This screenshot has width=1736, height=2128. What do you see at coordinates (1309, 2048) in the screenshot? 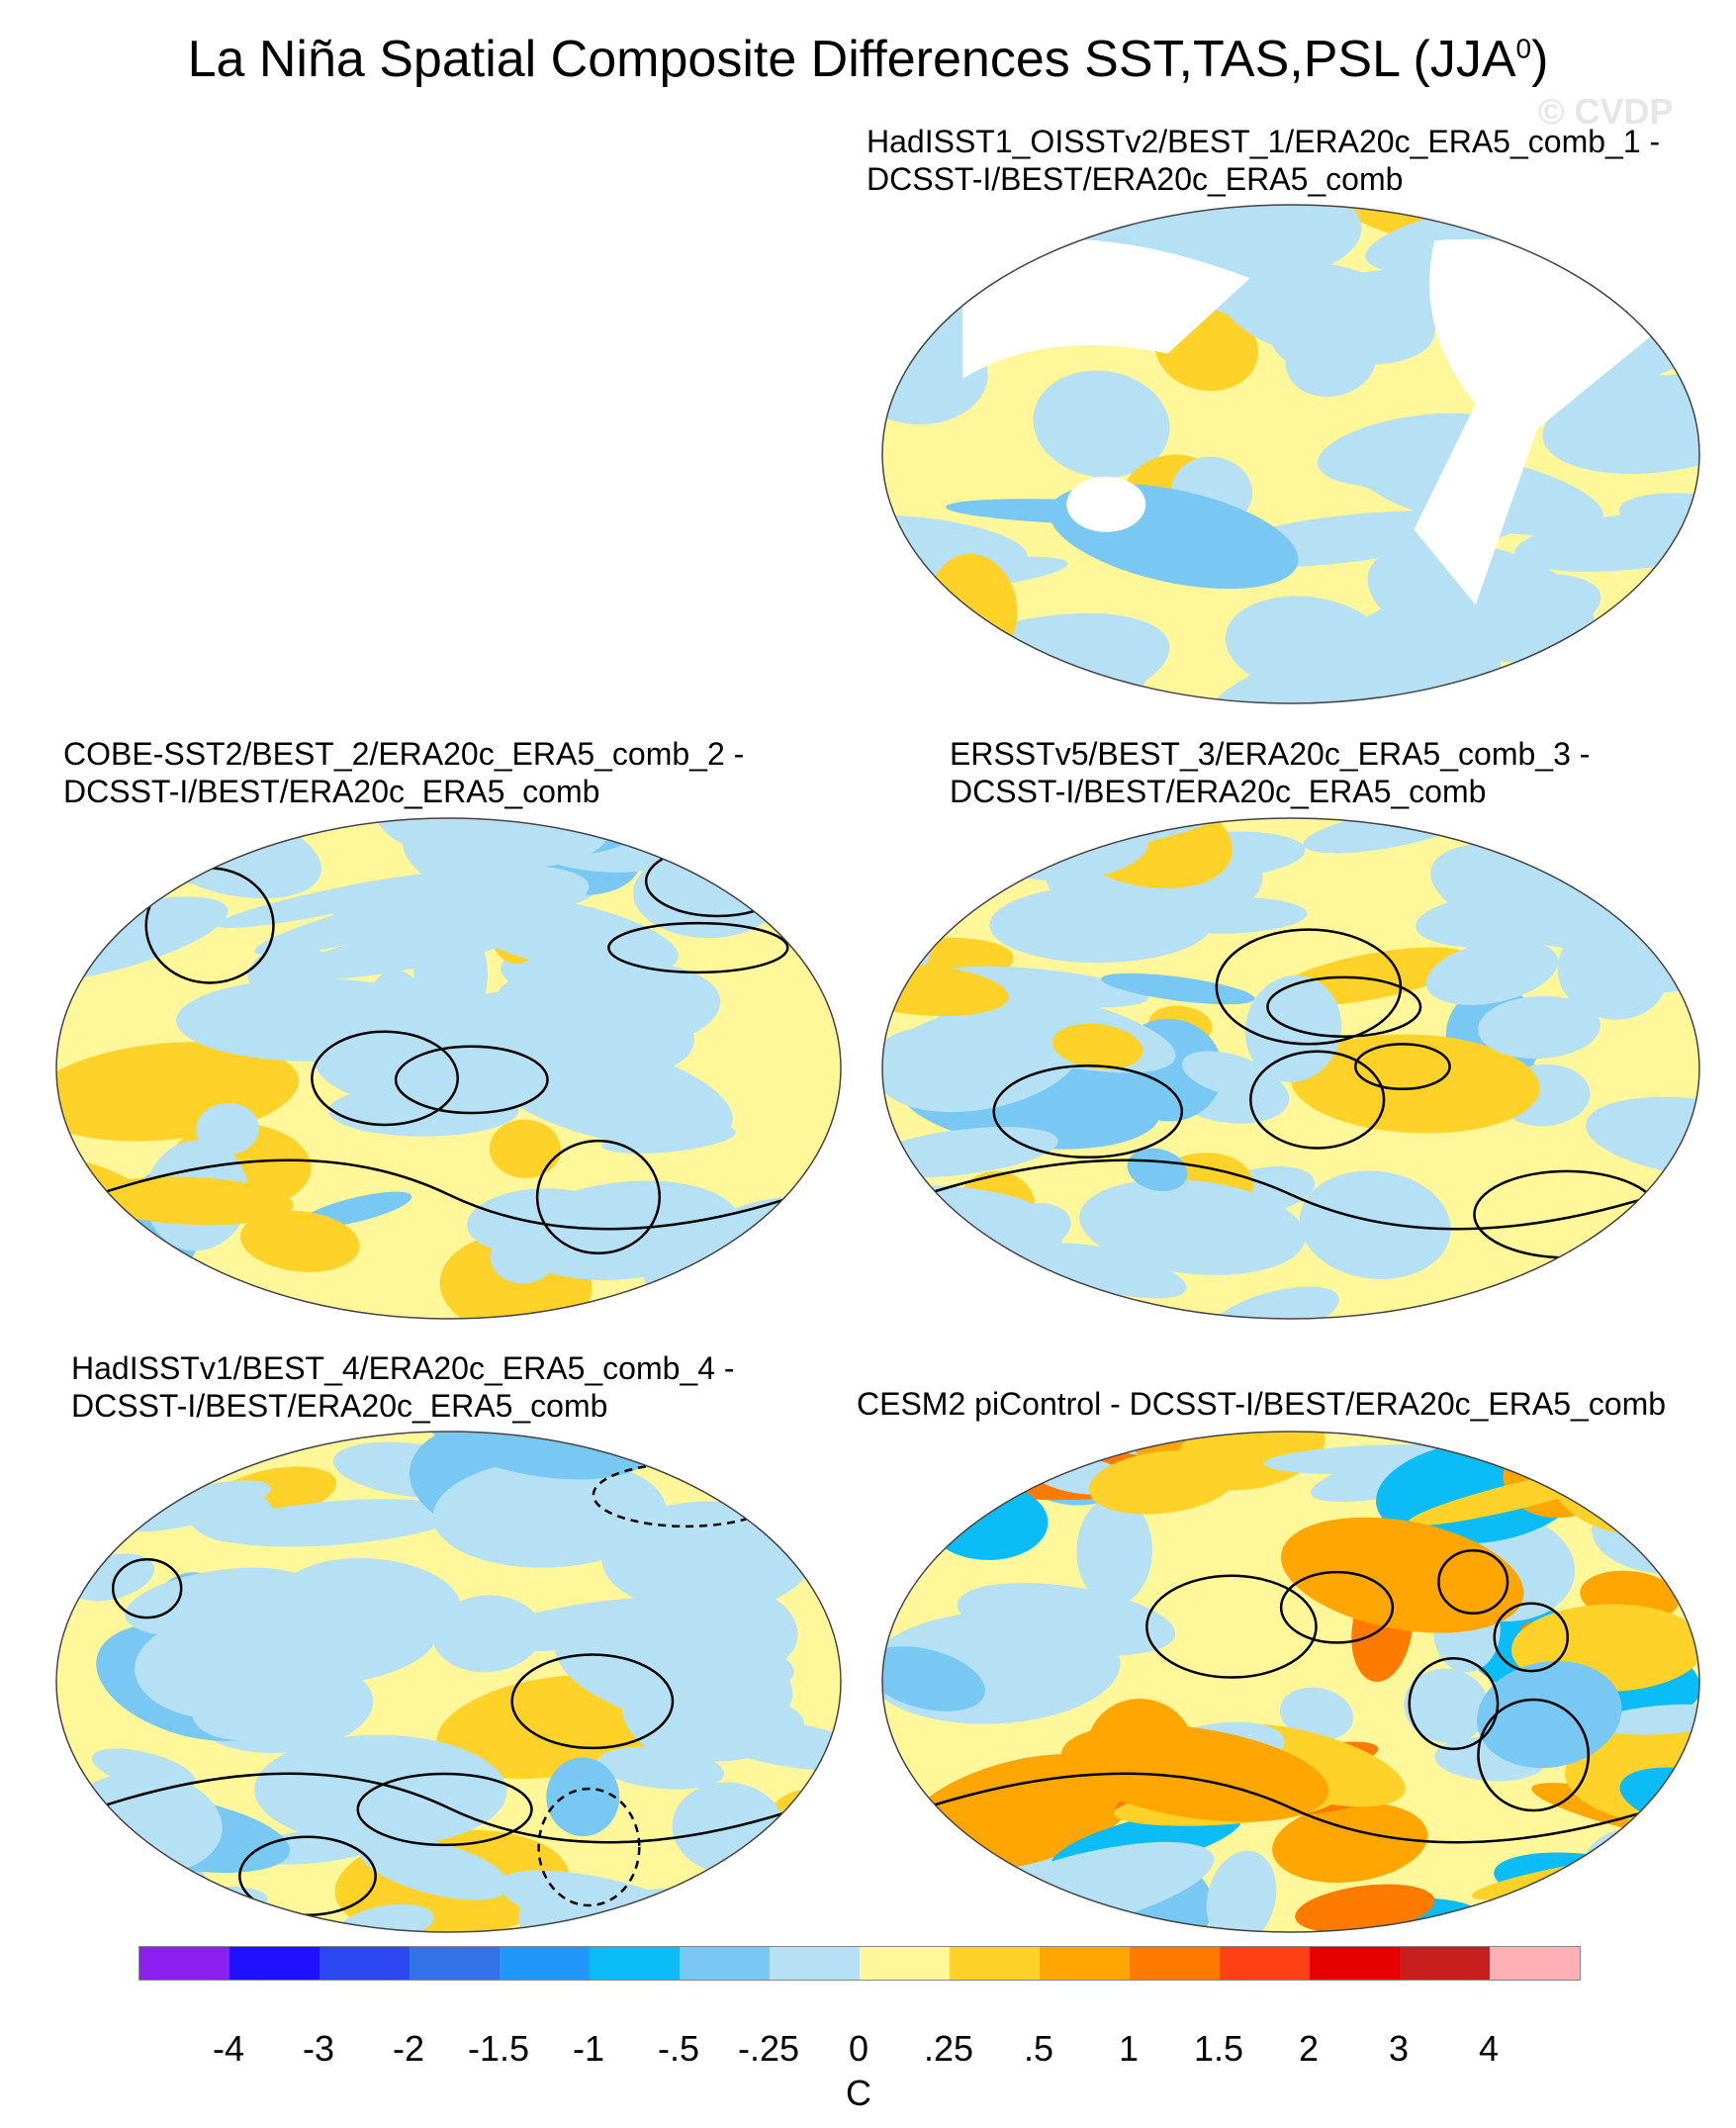
I see `colorbar-tick-label: 2` at bounding box center [1309, 2048].